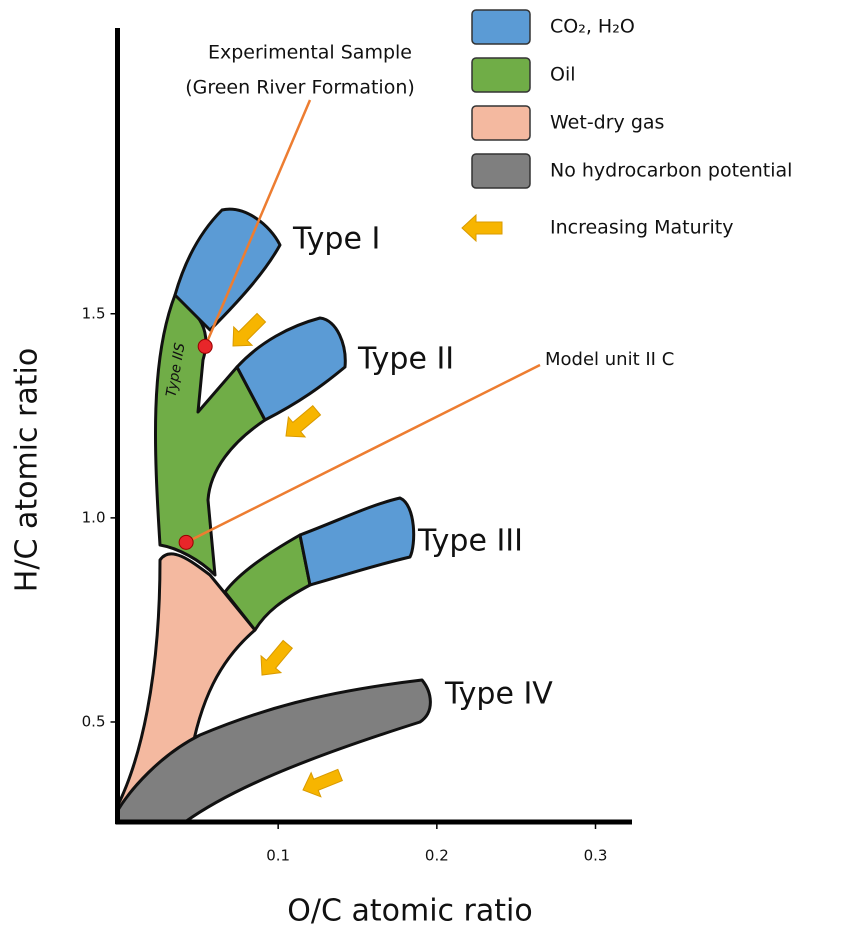 Image resolution: width=850 pixels, height=937 pixels. Describe the element at coordinates (278, 856) in the screenshot. I see `x-tick-label: 0.1` at that location.